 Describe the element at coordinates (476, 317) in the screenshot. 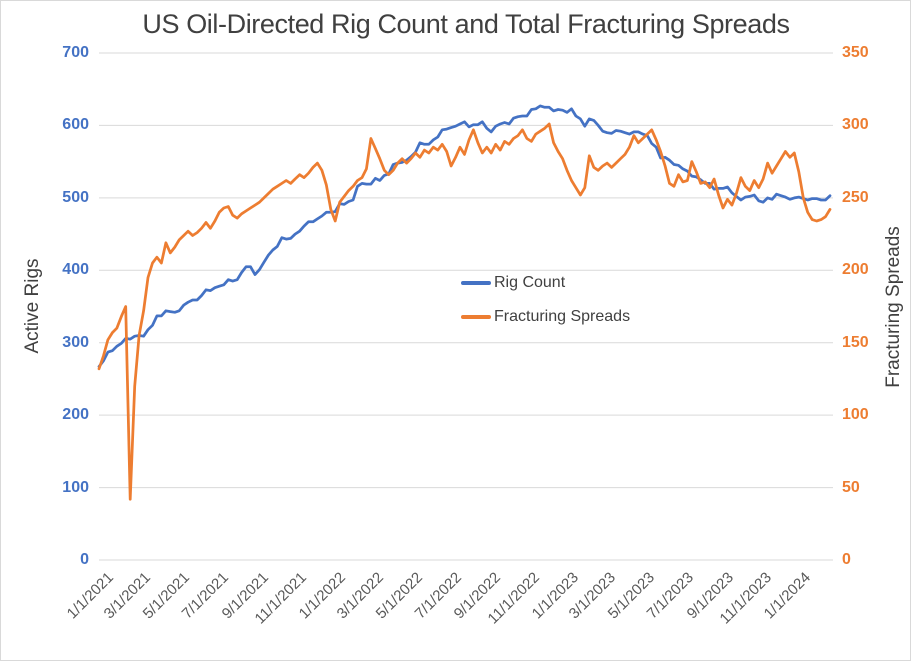

I see `fracturing-spreads-line-swatch` at that location.